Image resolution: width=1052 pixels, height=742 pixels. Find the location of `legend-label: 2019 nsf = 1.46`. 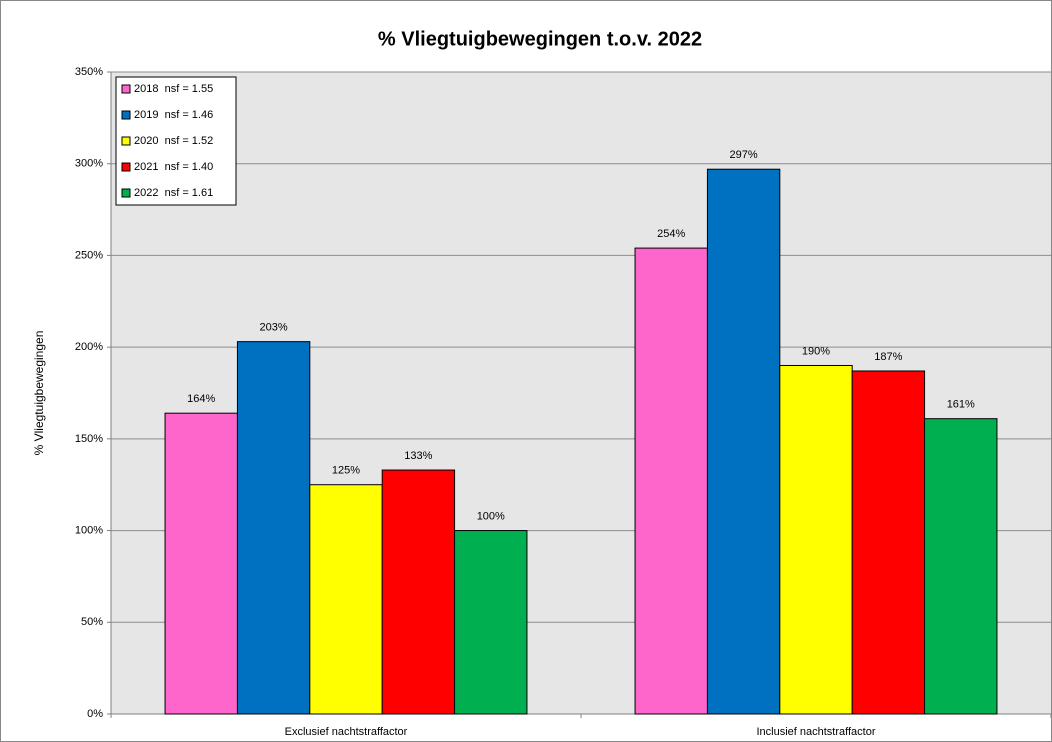

legend-label: 2019 nsf = 1.46 is located at coordinates (173, 115).